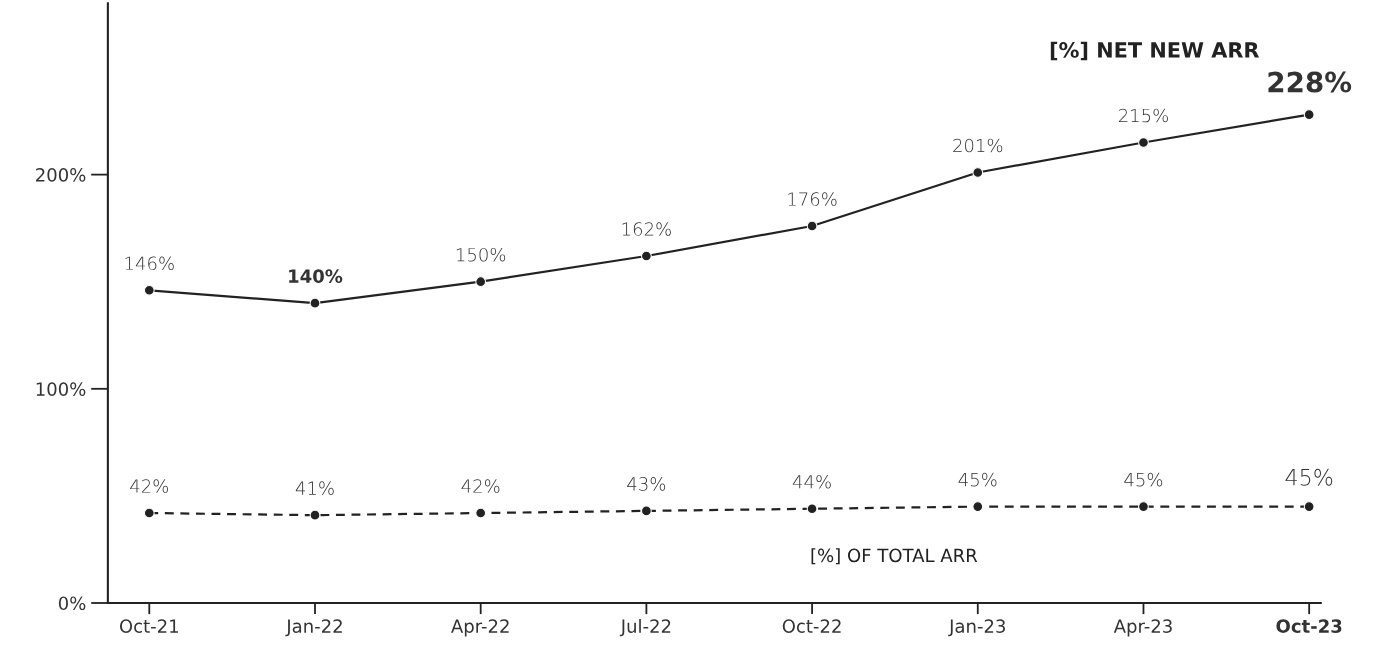  What do you see at coordinates (480, 628) in the screenshot?
I see `x-tick-label: Apr-22` at bounding box center [480, 628].